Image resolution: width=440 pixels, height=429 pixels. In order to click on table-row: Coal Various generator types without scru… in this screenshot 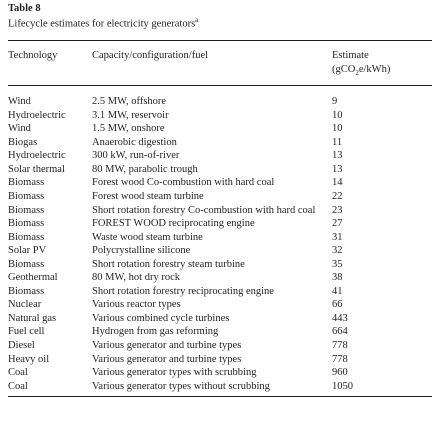, I will do `click(220, 388)`.